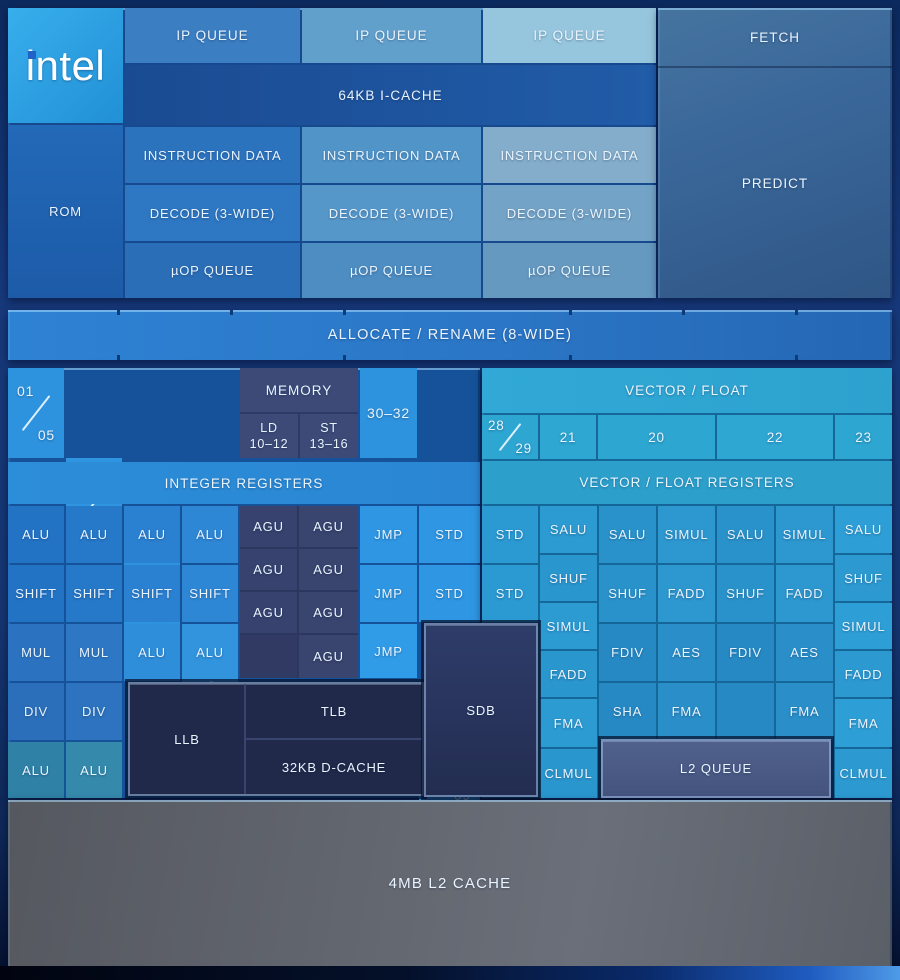 The height and width of the screenshot is (980, 900). What do you see at coordinates (775, 183) in the screenshot?
I see `predict-cell: PREDICT` at bounding box center [775, 183].